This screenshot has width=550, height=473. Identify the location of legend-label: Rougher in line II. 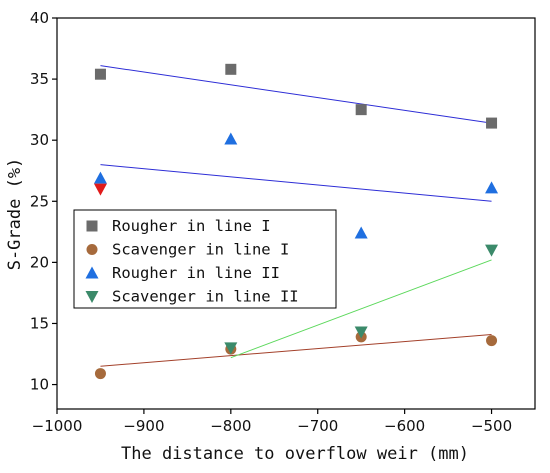
(196, 273).